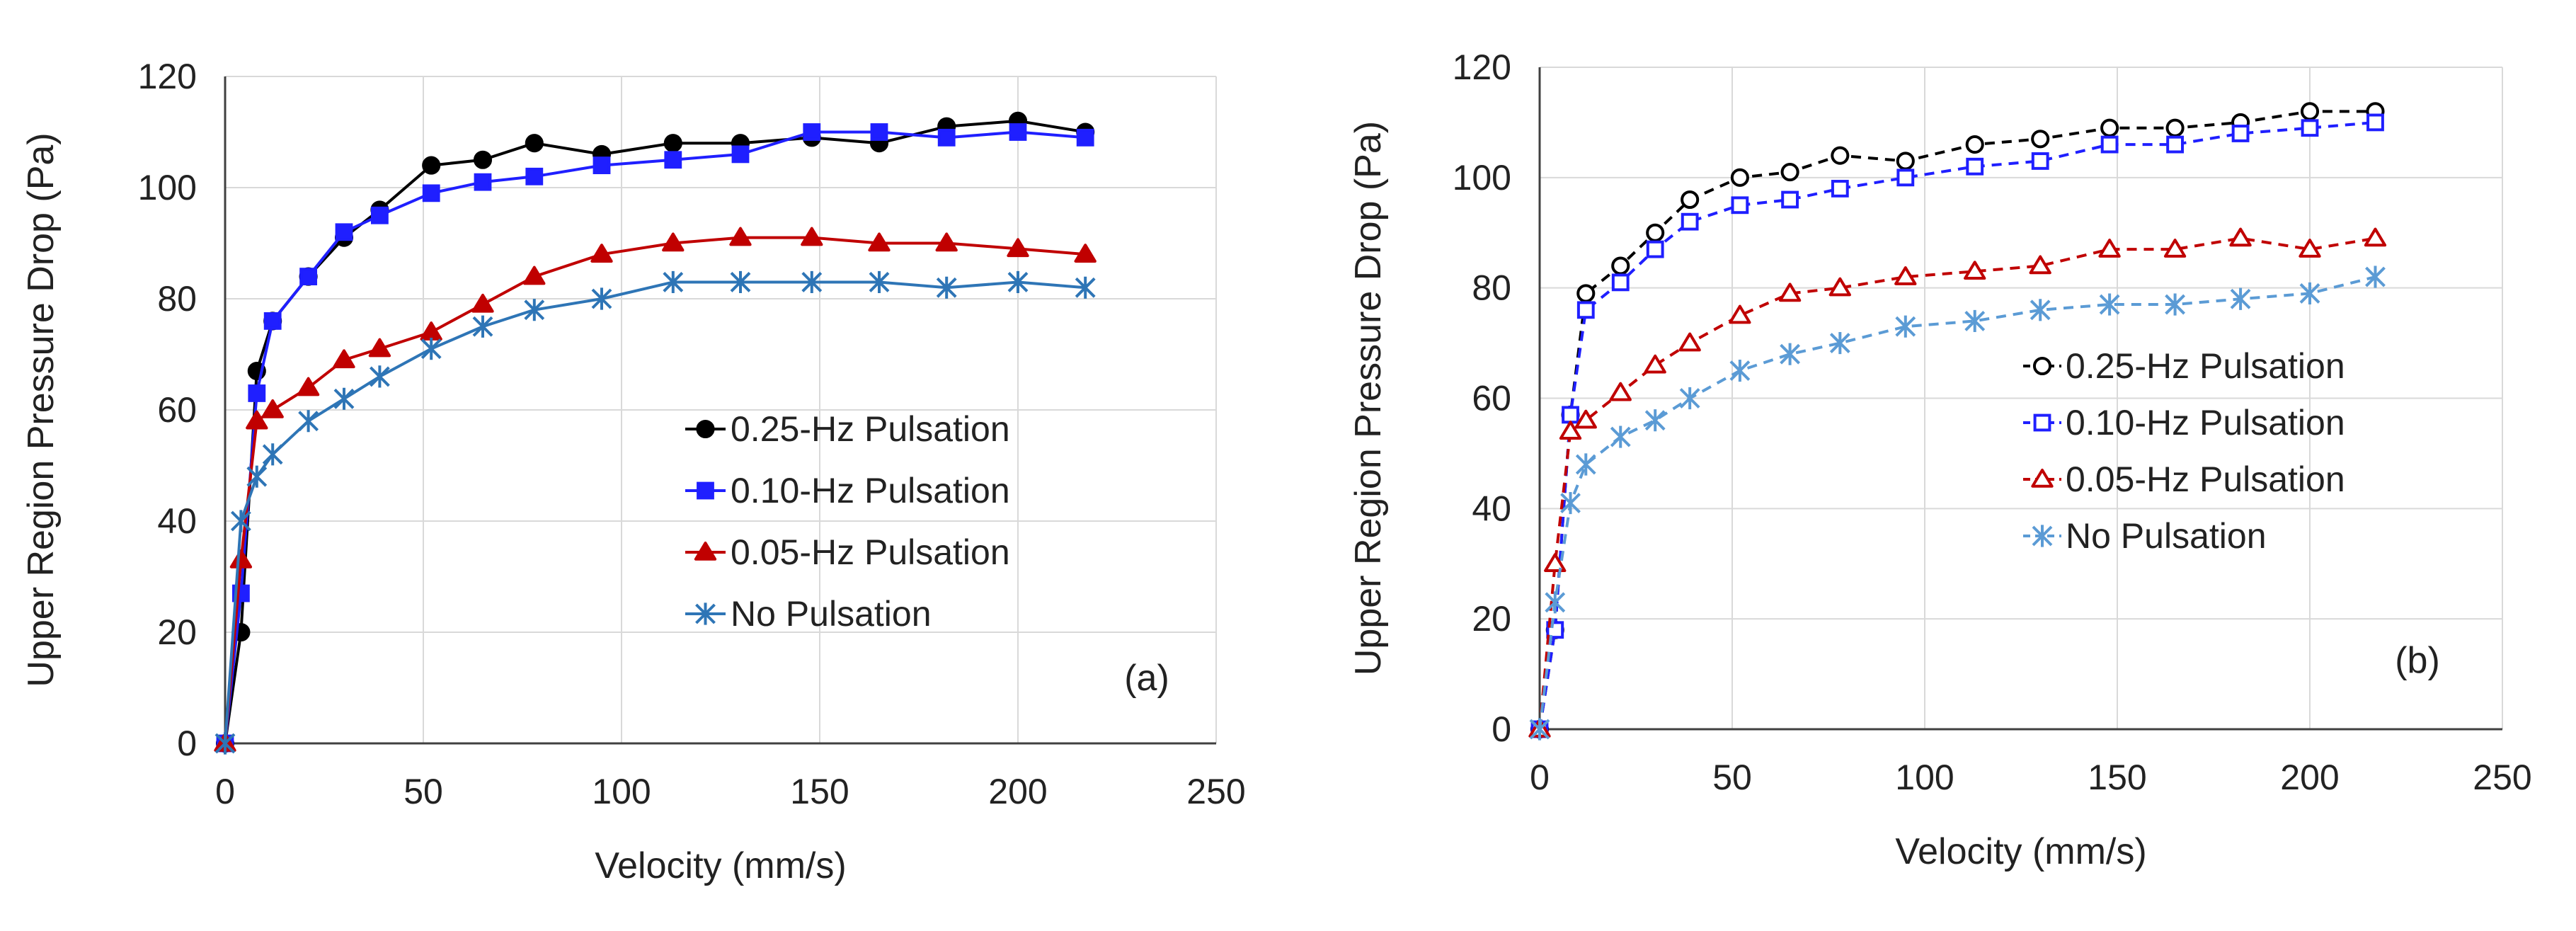  What do you see at coordinates (1732, 778) in the screenshot?
I see `x-tick-label: 50` at bounding box center [1732, 778].